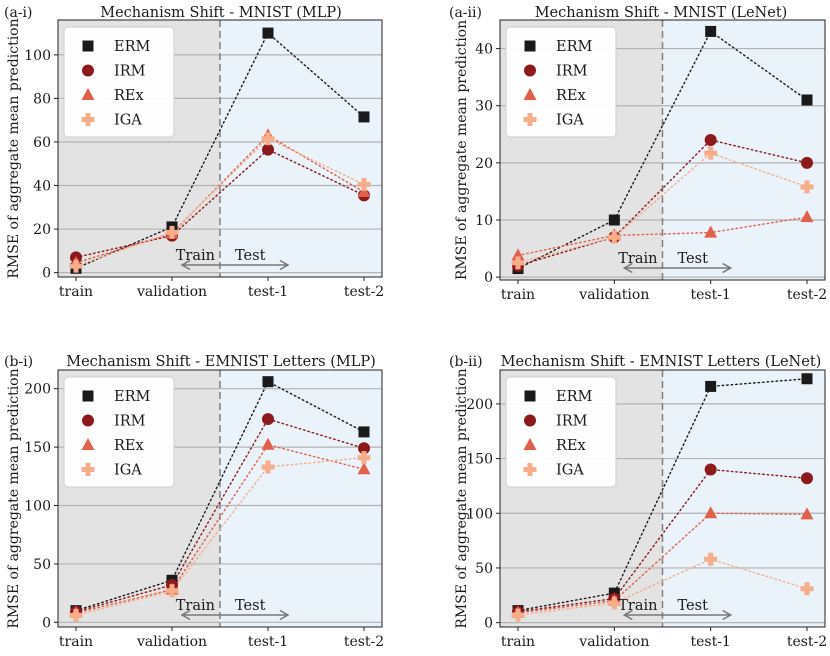 The width and height of the screenshot is (830, 656). I want to click on panel-label: (b-i), so click(18, 362).